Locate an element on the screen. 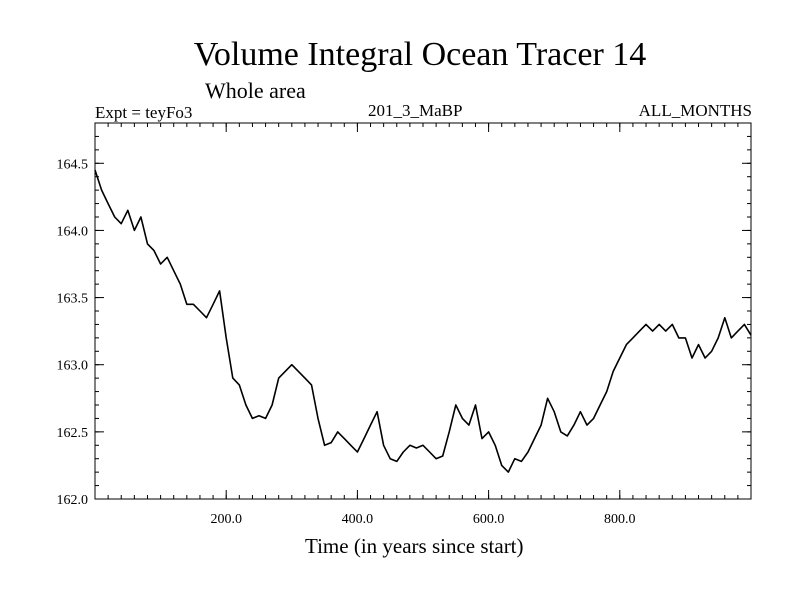  y-tick-label: 163.0 is located at coordinates (73, 366).